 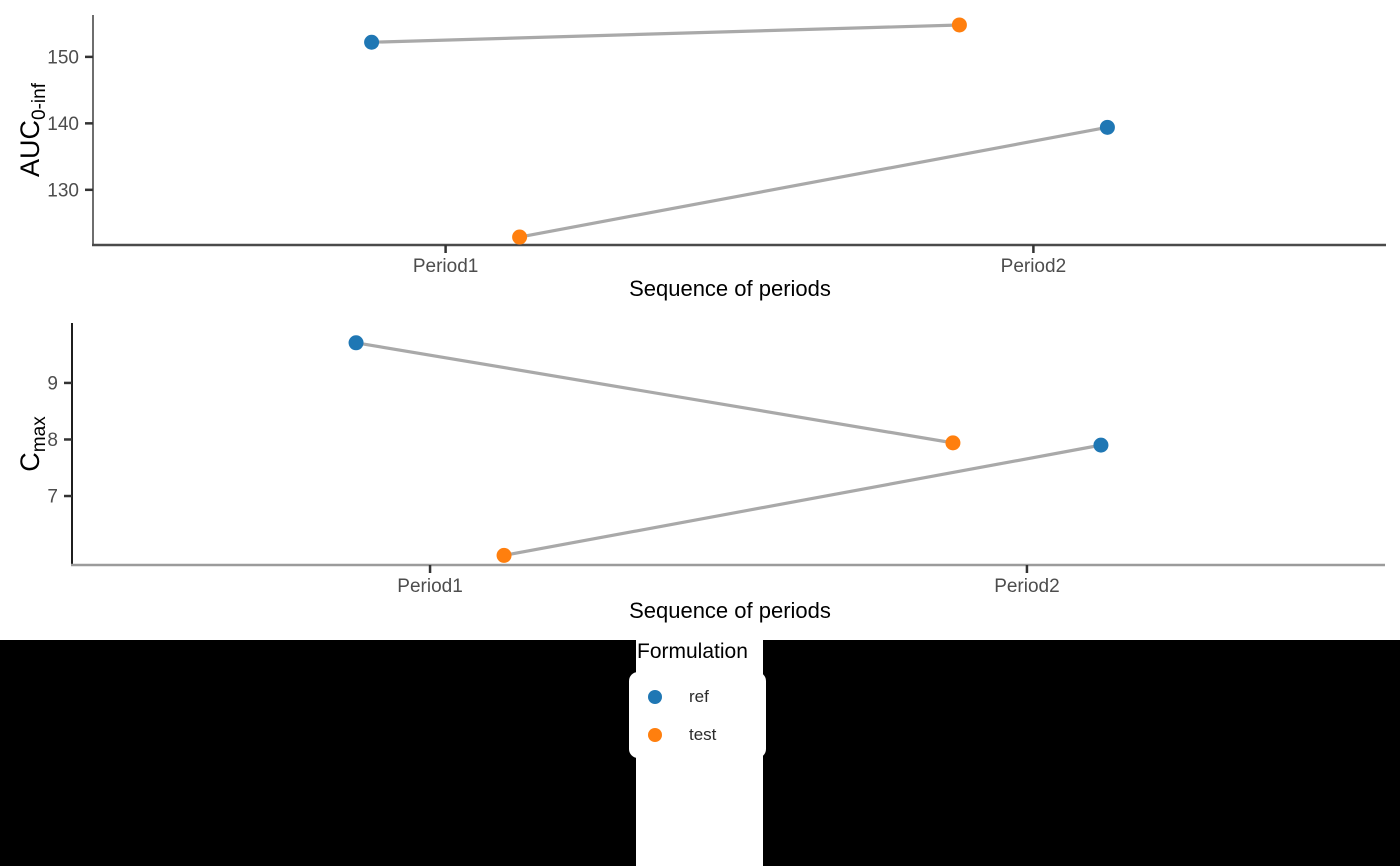 I want to click on auc-y-axis-title: AUC0-inf, so click(x=31, y=130).